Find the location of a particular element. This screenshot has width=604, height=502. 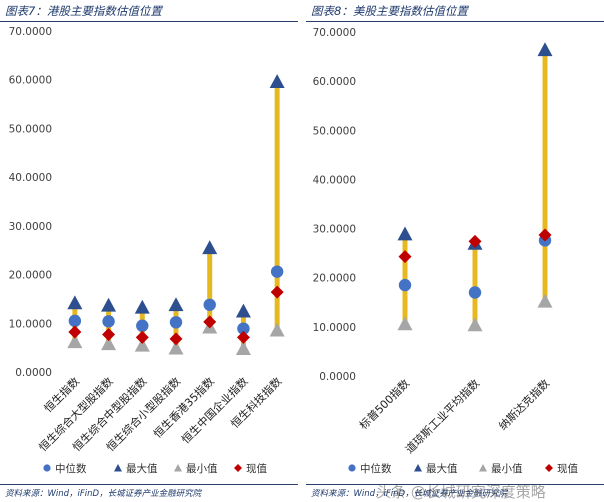

panel-divider is located at coordinates (302, 250).